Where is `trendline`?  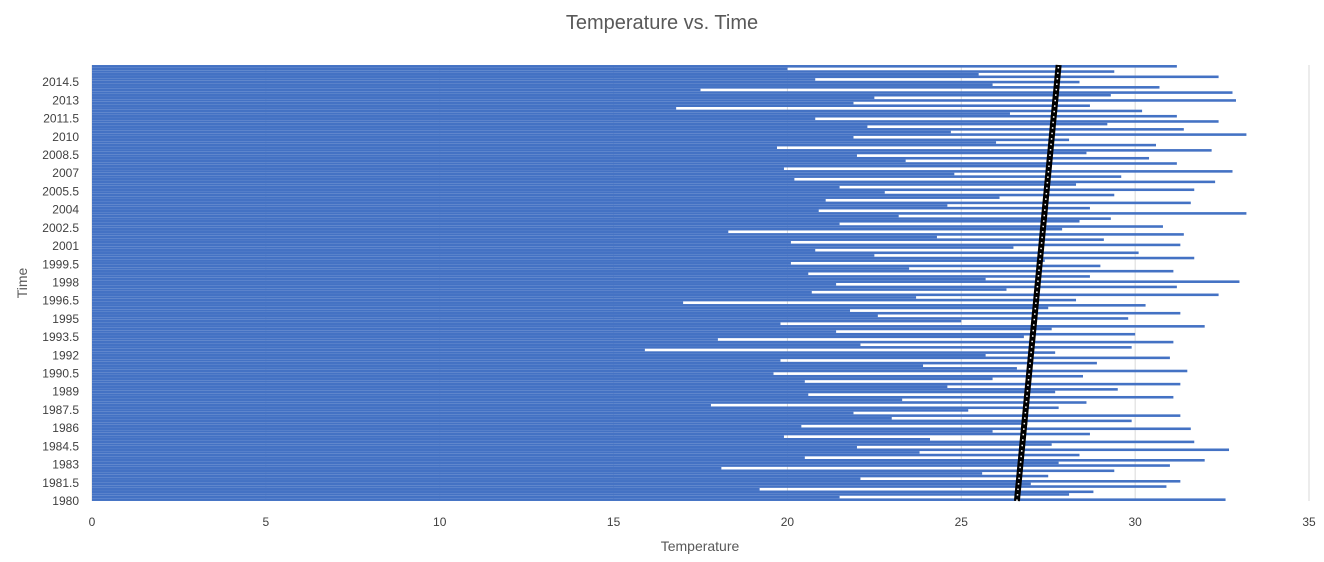
trendline is located at coordinates (1037, 283).